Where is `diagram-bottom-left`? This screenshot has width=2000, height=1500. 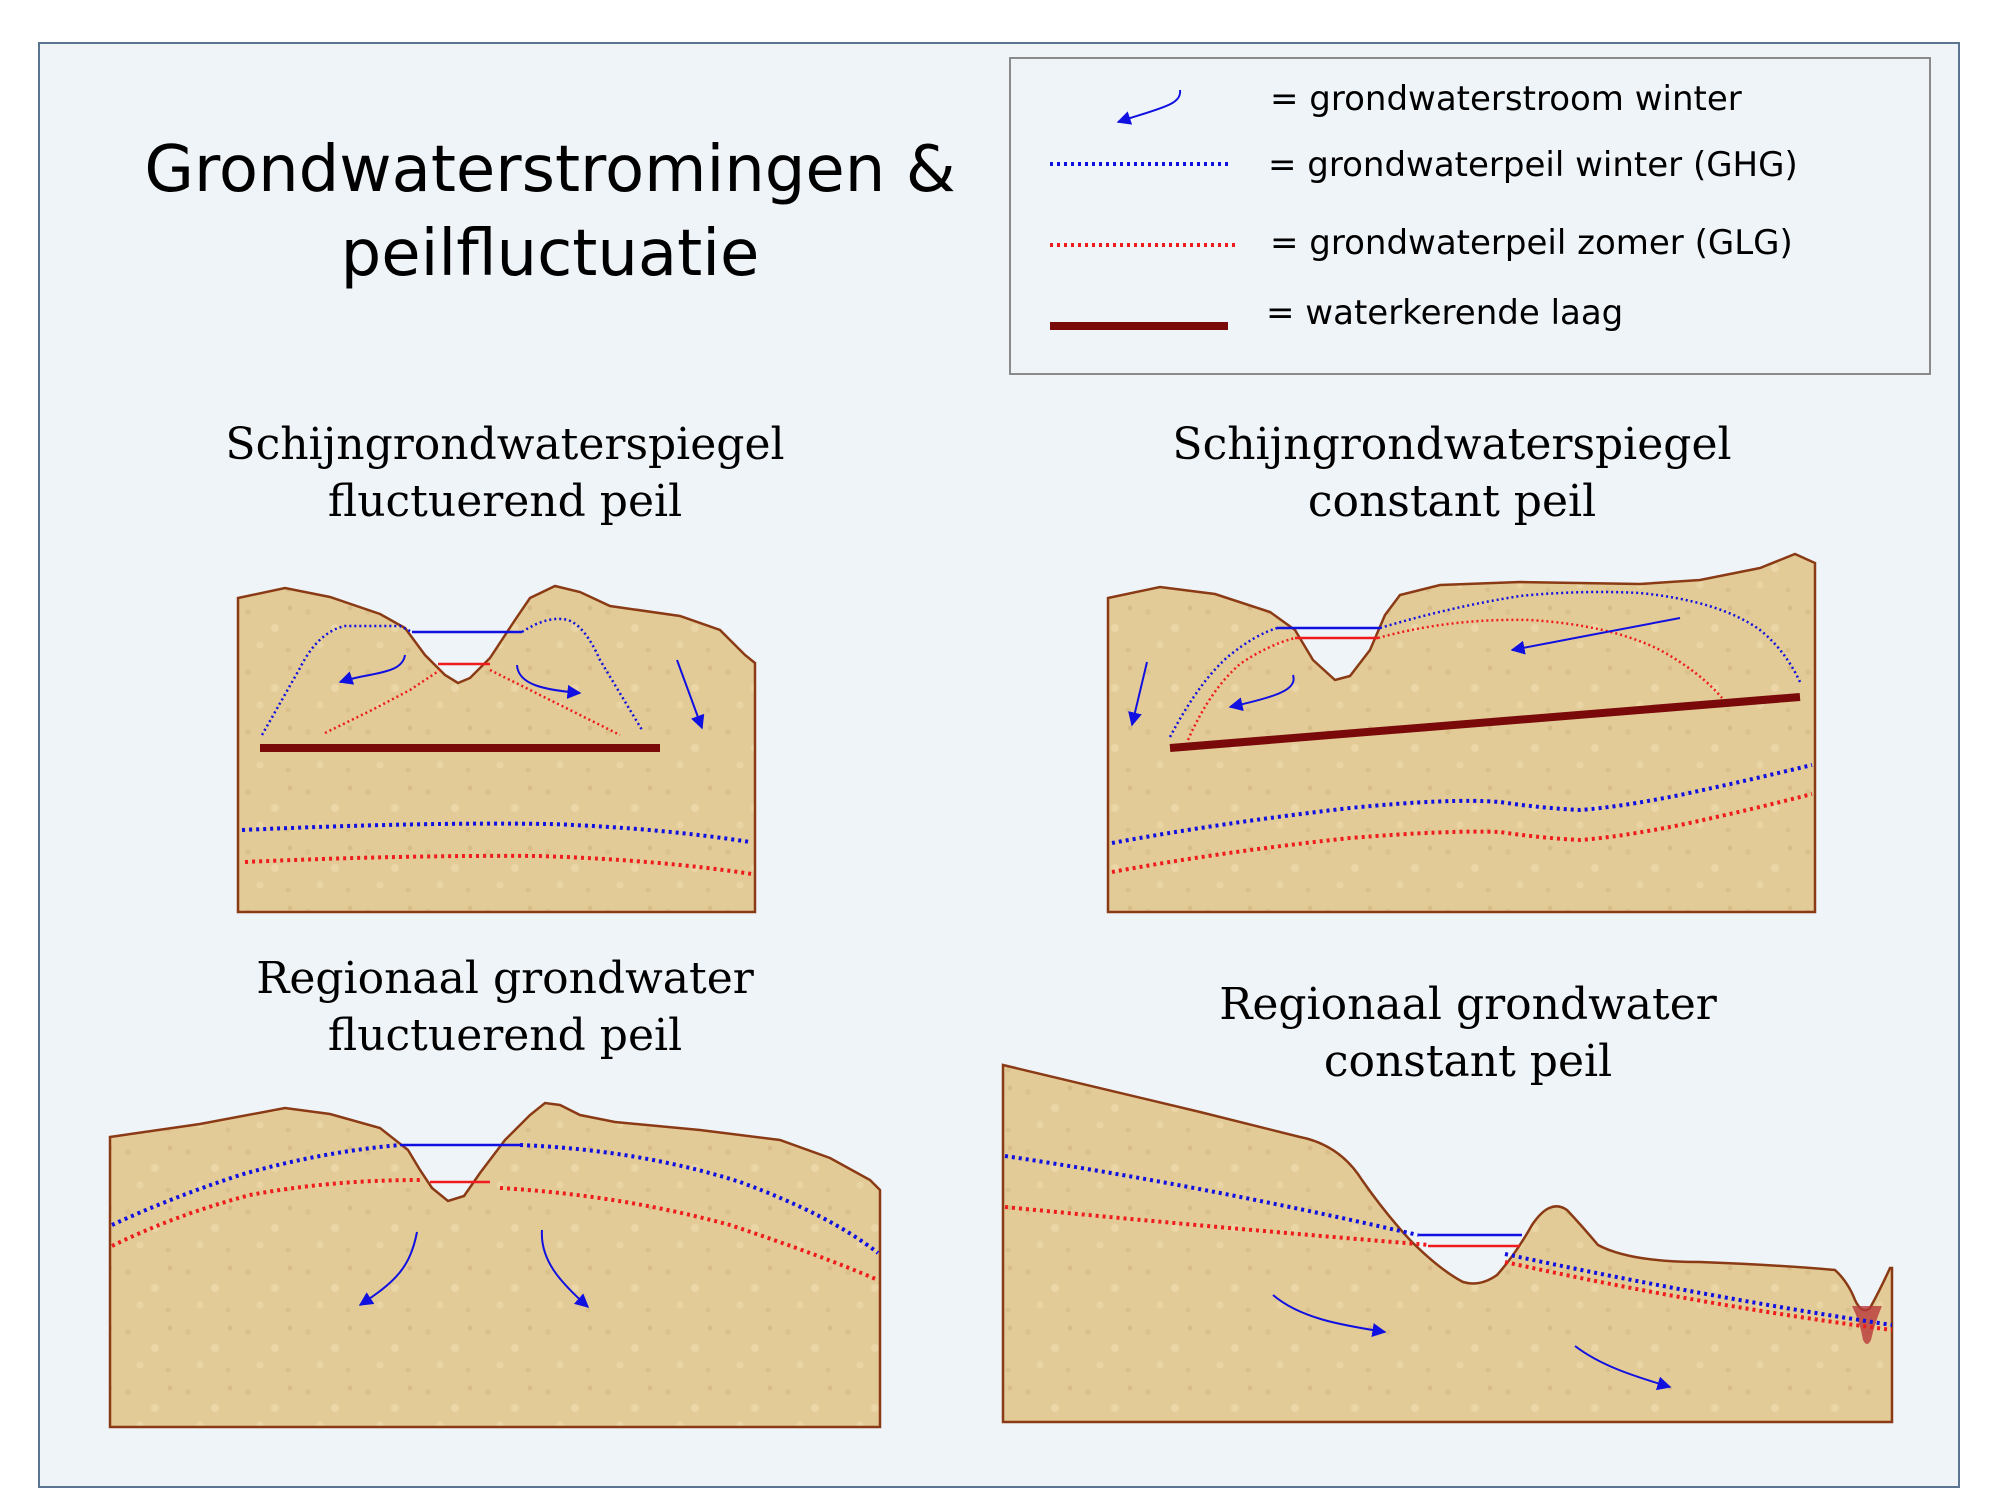 diagram-bottom-left is located at coordinates (495, 1265).